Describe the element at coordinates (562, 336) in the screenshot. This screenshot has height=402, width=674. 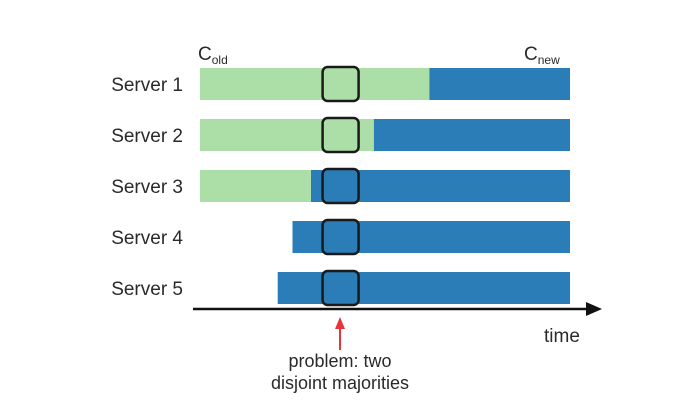
I see `time-axis-label: time` at that location.